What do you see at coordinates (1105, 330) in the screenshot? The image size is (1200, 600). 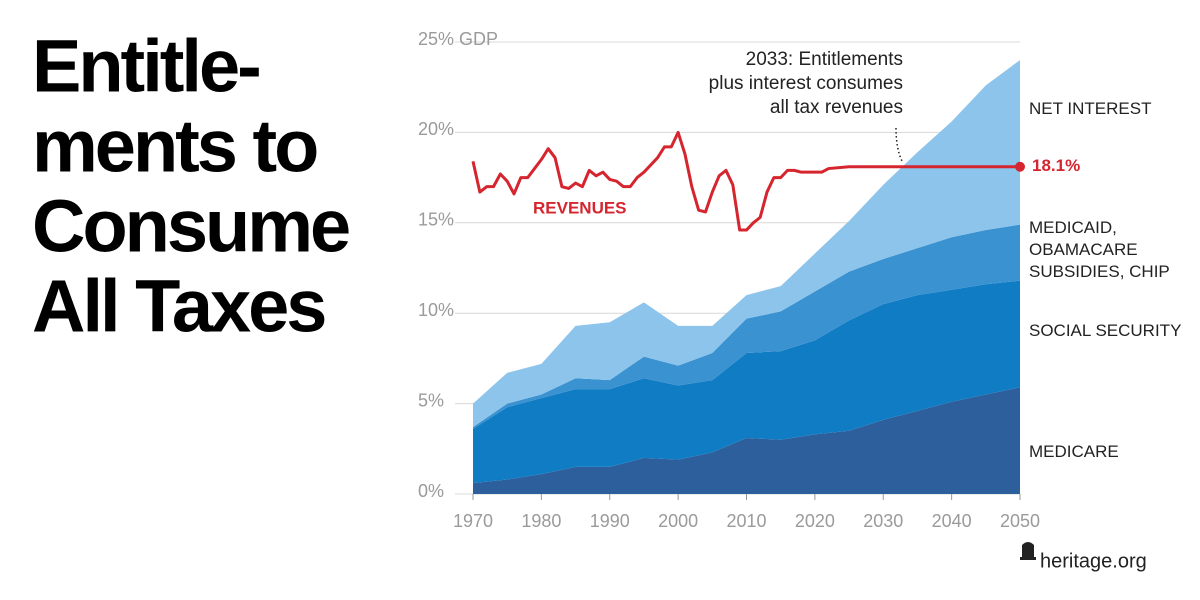 I see `legend-label: SOCIAL SECURITY` at bounding box center [1105, 330].